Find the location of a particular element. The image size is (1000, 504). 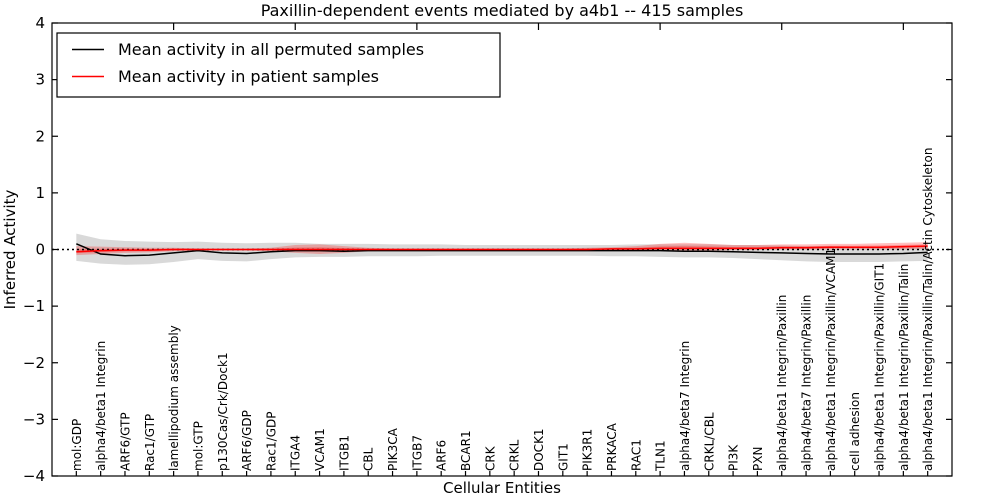

x-tick-label: alpha4/beta1 Integrin/Paxillin/Talin is located at coordinates (904, 367).